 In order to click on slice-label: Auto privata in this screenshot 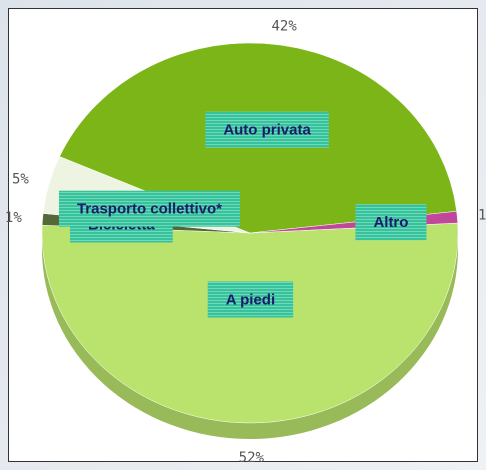, I will do `click(267, 130)`.